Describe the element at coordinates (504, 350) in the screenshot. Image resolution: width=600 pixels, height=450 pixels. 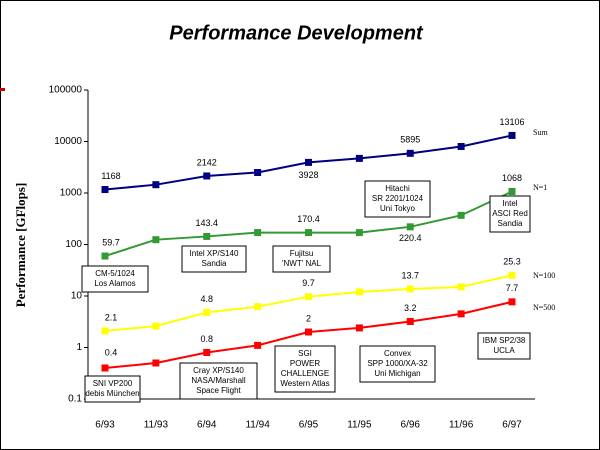
I see `annotation-text: UCLA` at that location.